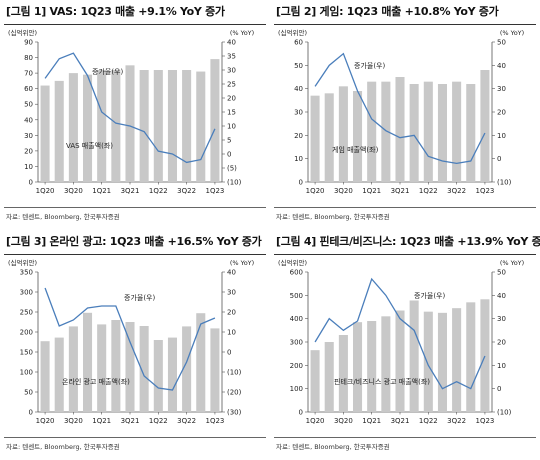 The height and width of the screenshot is (460, 540). What do you see at coordinates (296, 296) in the screenshot?
I see `left-tick-label: 500` at bounding box center [296, 296].